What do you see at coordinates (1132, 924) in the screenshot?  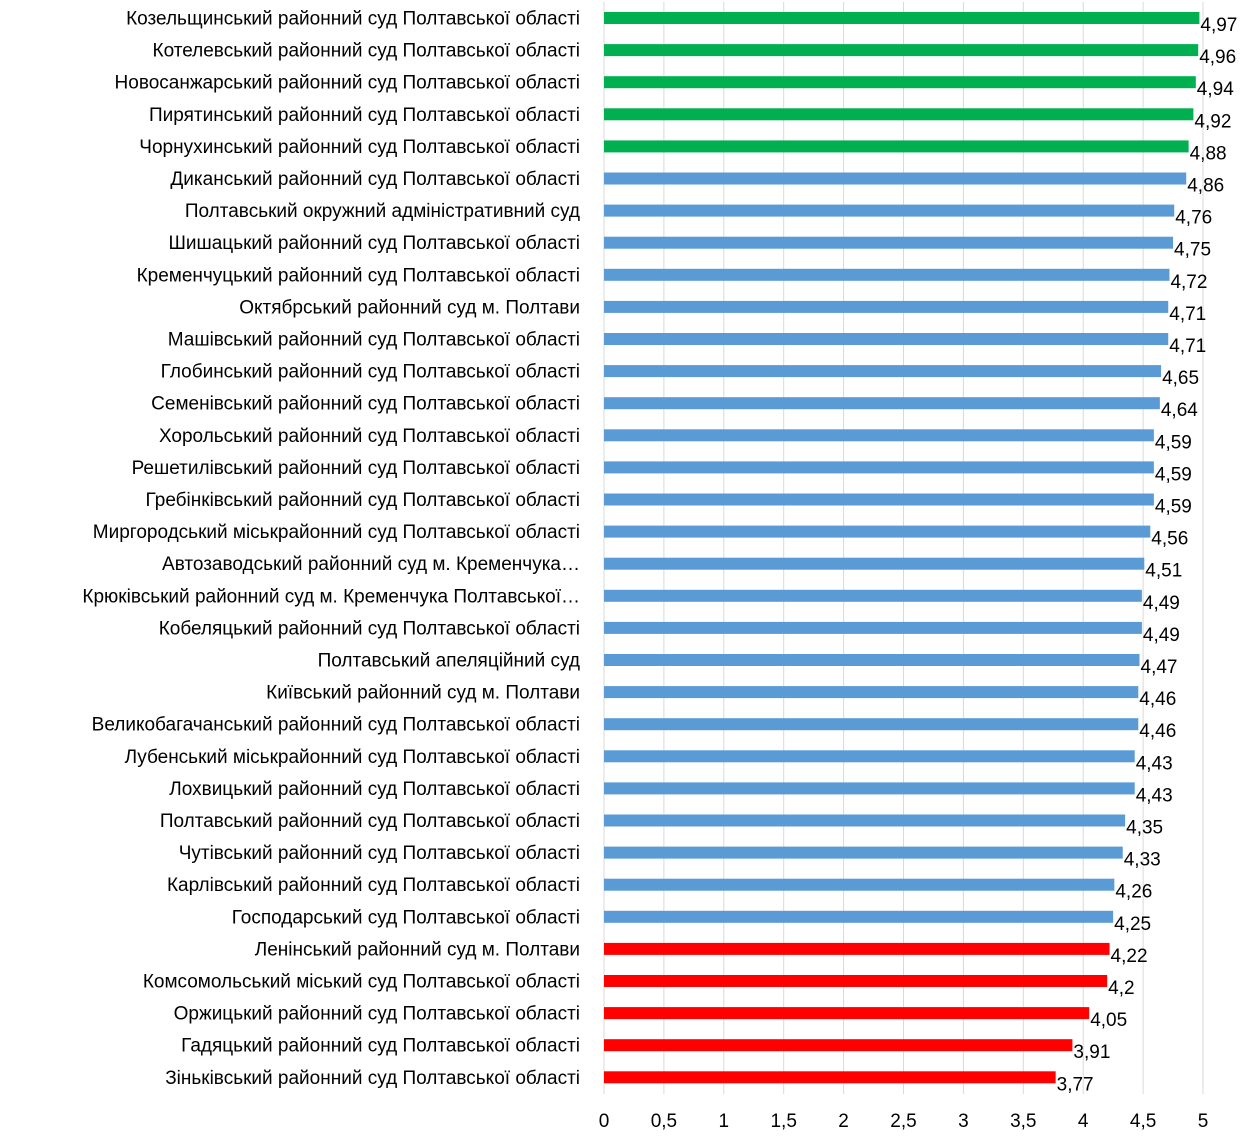 I see `data-label: 4,25` at bounding box center [1132, 924].